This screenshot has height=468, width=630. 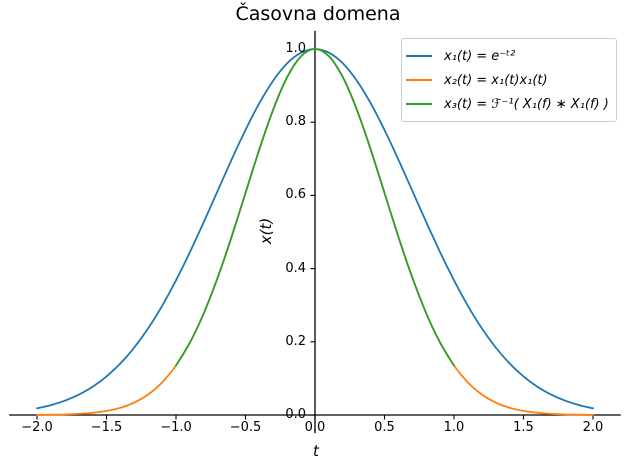 I want to click on x-tick-label: −1.0, so click(x=176, y=427).